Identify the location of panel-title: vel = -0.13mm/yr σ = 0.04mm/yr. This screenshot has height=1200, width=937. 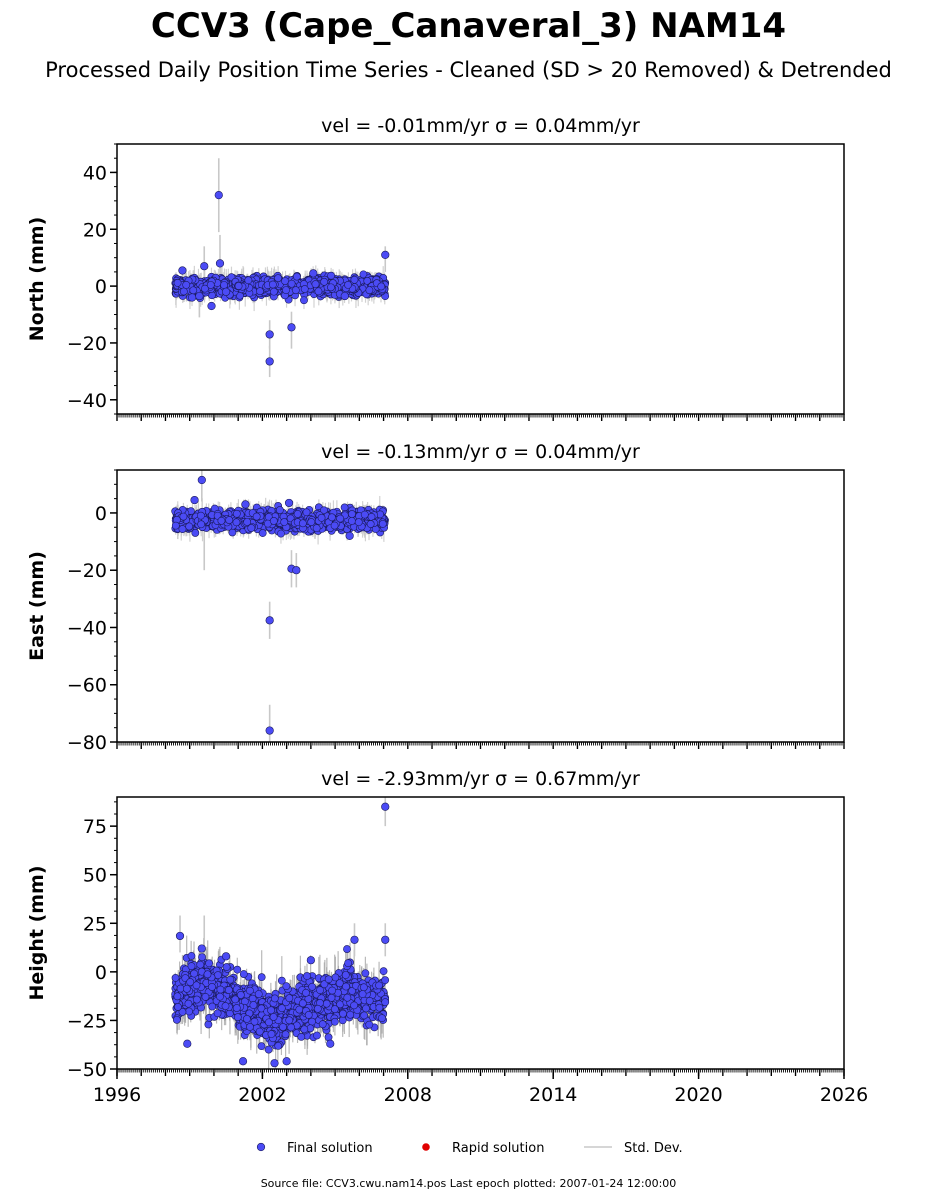
(480, 452).